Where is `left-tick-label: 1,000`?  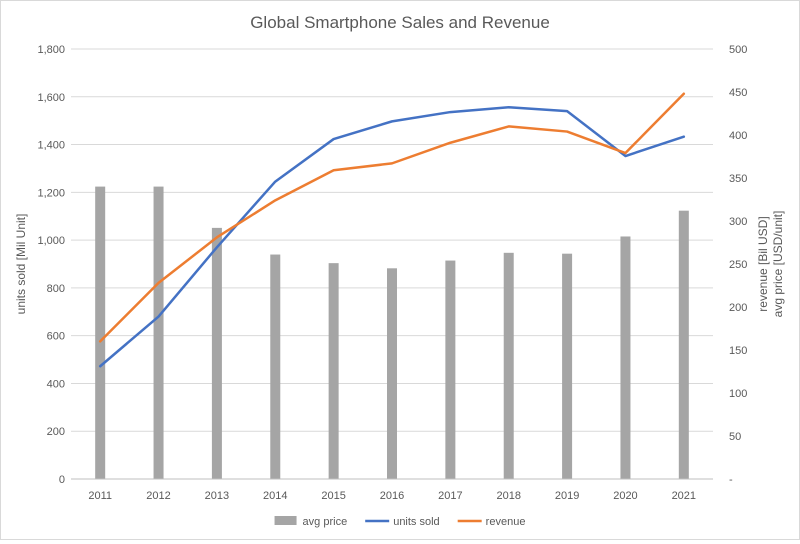
left-tick-label: 1,000 is located at coordinates (51, 241).